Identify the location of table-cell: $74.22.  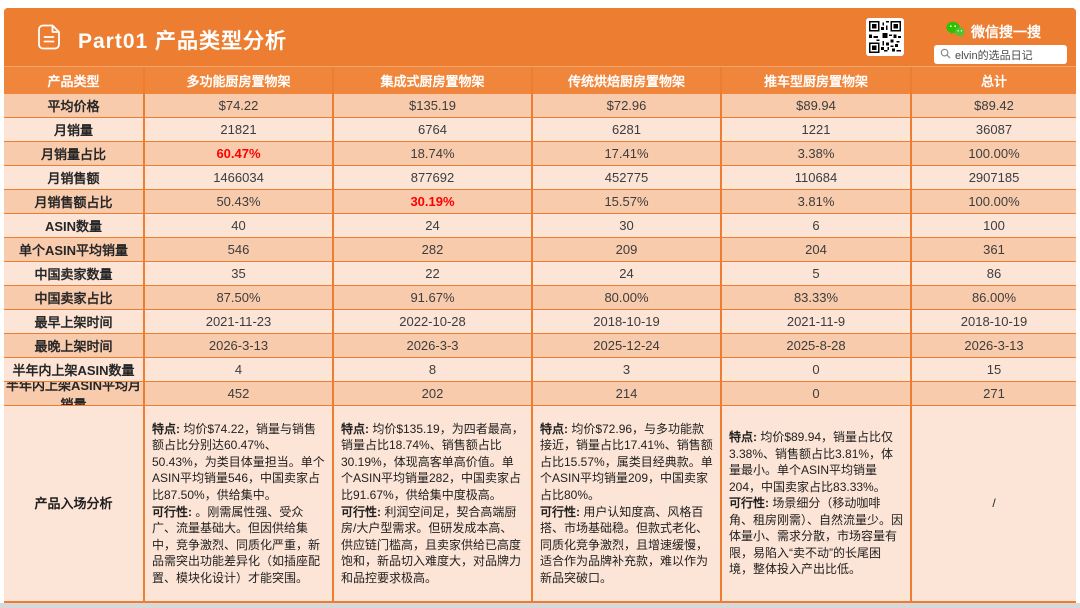
(239, 106).